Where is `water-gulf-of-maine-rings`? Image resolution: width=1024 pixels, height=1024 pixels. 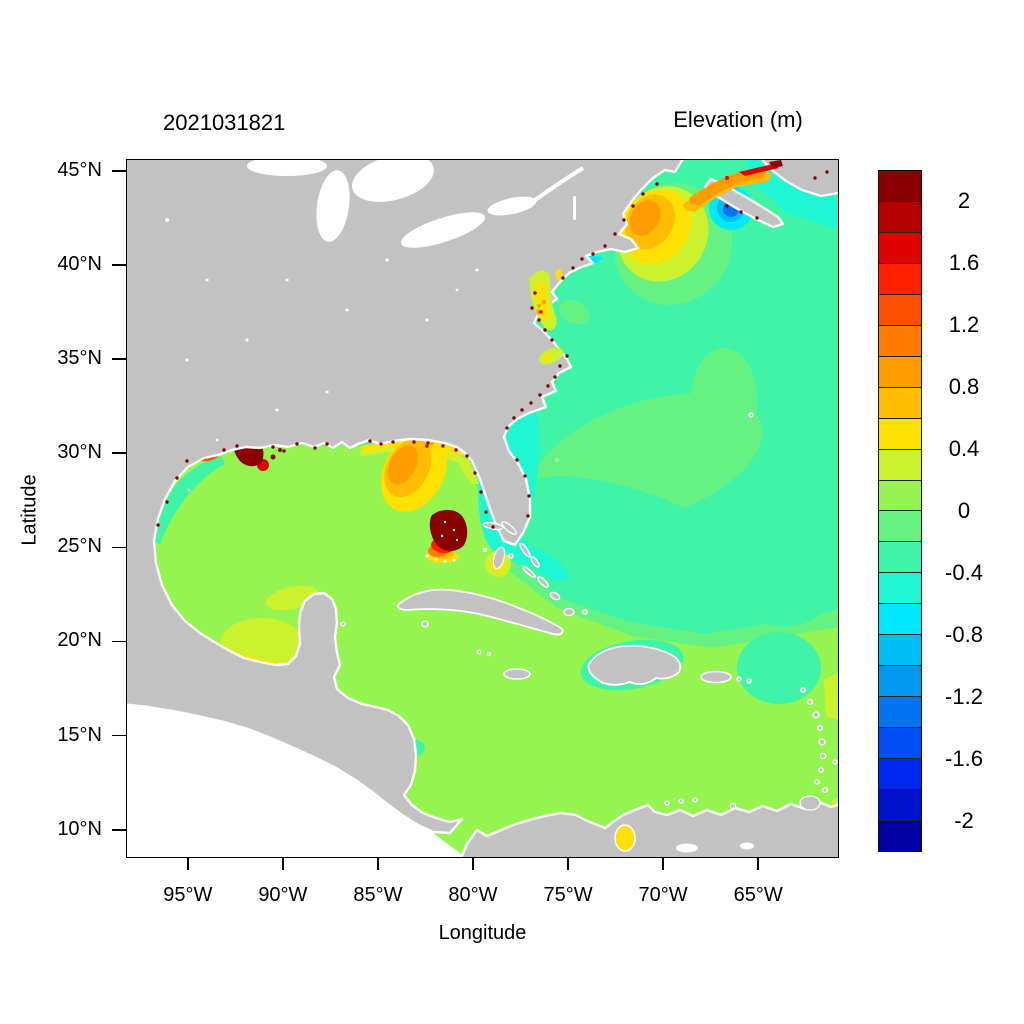
water-gulf-of-maine-rings is located at coordinates (673, 244).